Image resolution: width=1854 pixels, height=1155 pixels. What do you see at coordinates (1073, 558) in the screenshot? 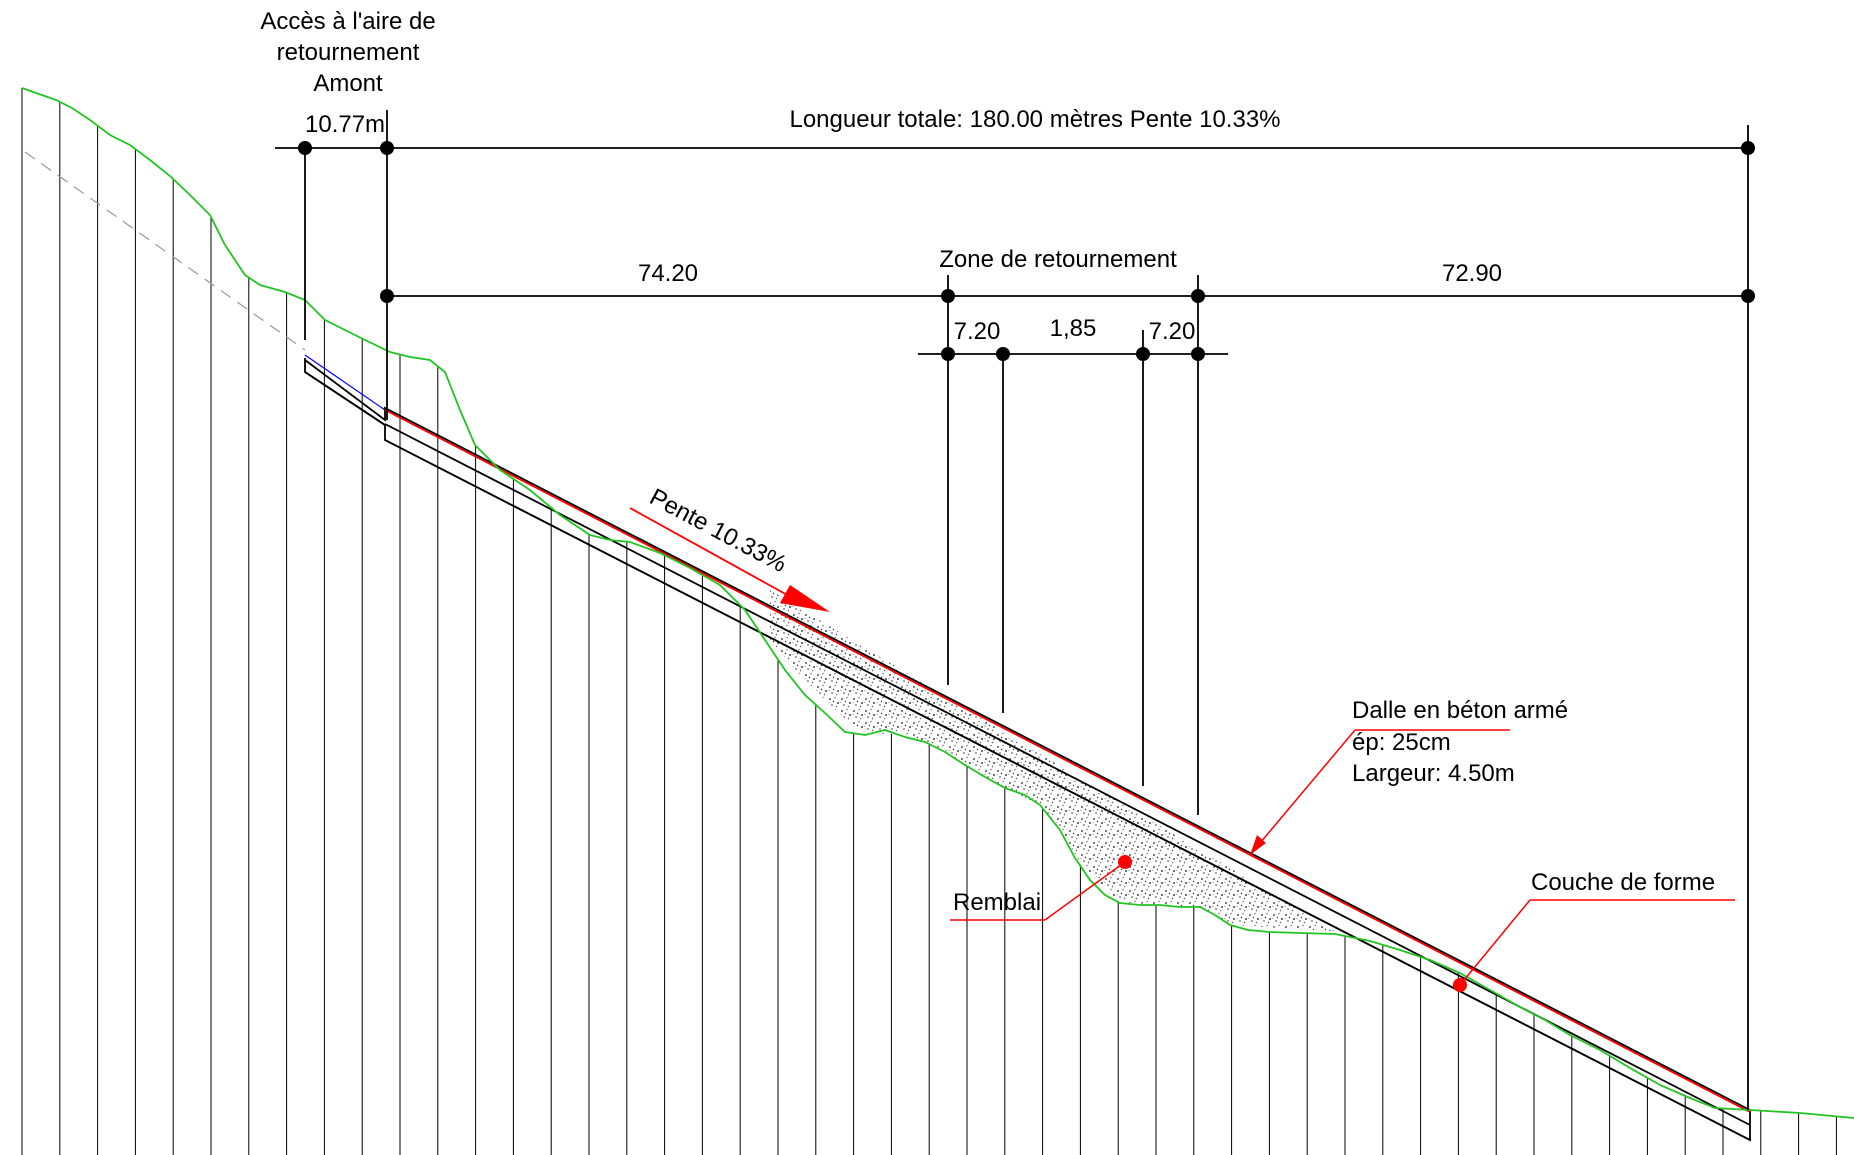
I see `turnaround-dimension` at bounding box center [1073, 558].